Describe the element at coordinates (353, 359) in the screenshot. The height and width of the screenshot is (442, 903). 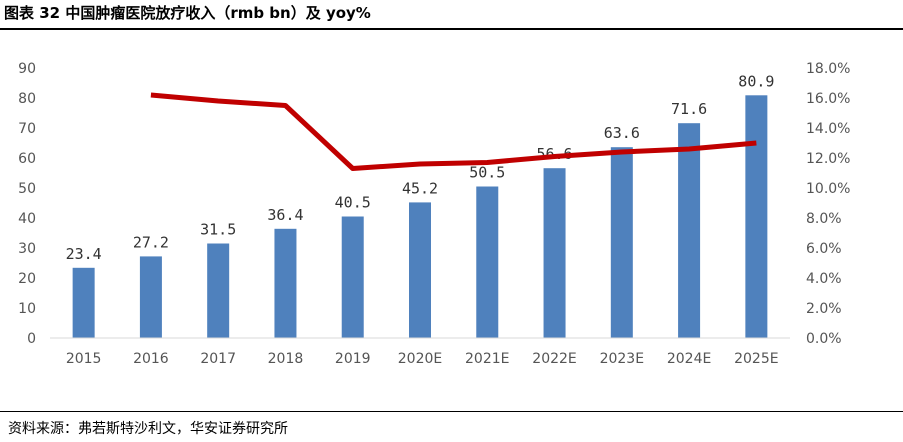
I see `x-tick-2019: 2019` at that location.